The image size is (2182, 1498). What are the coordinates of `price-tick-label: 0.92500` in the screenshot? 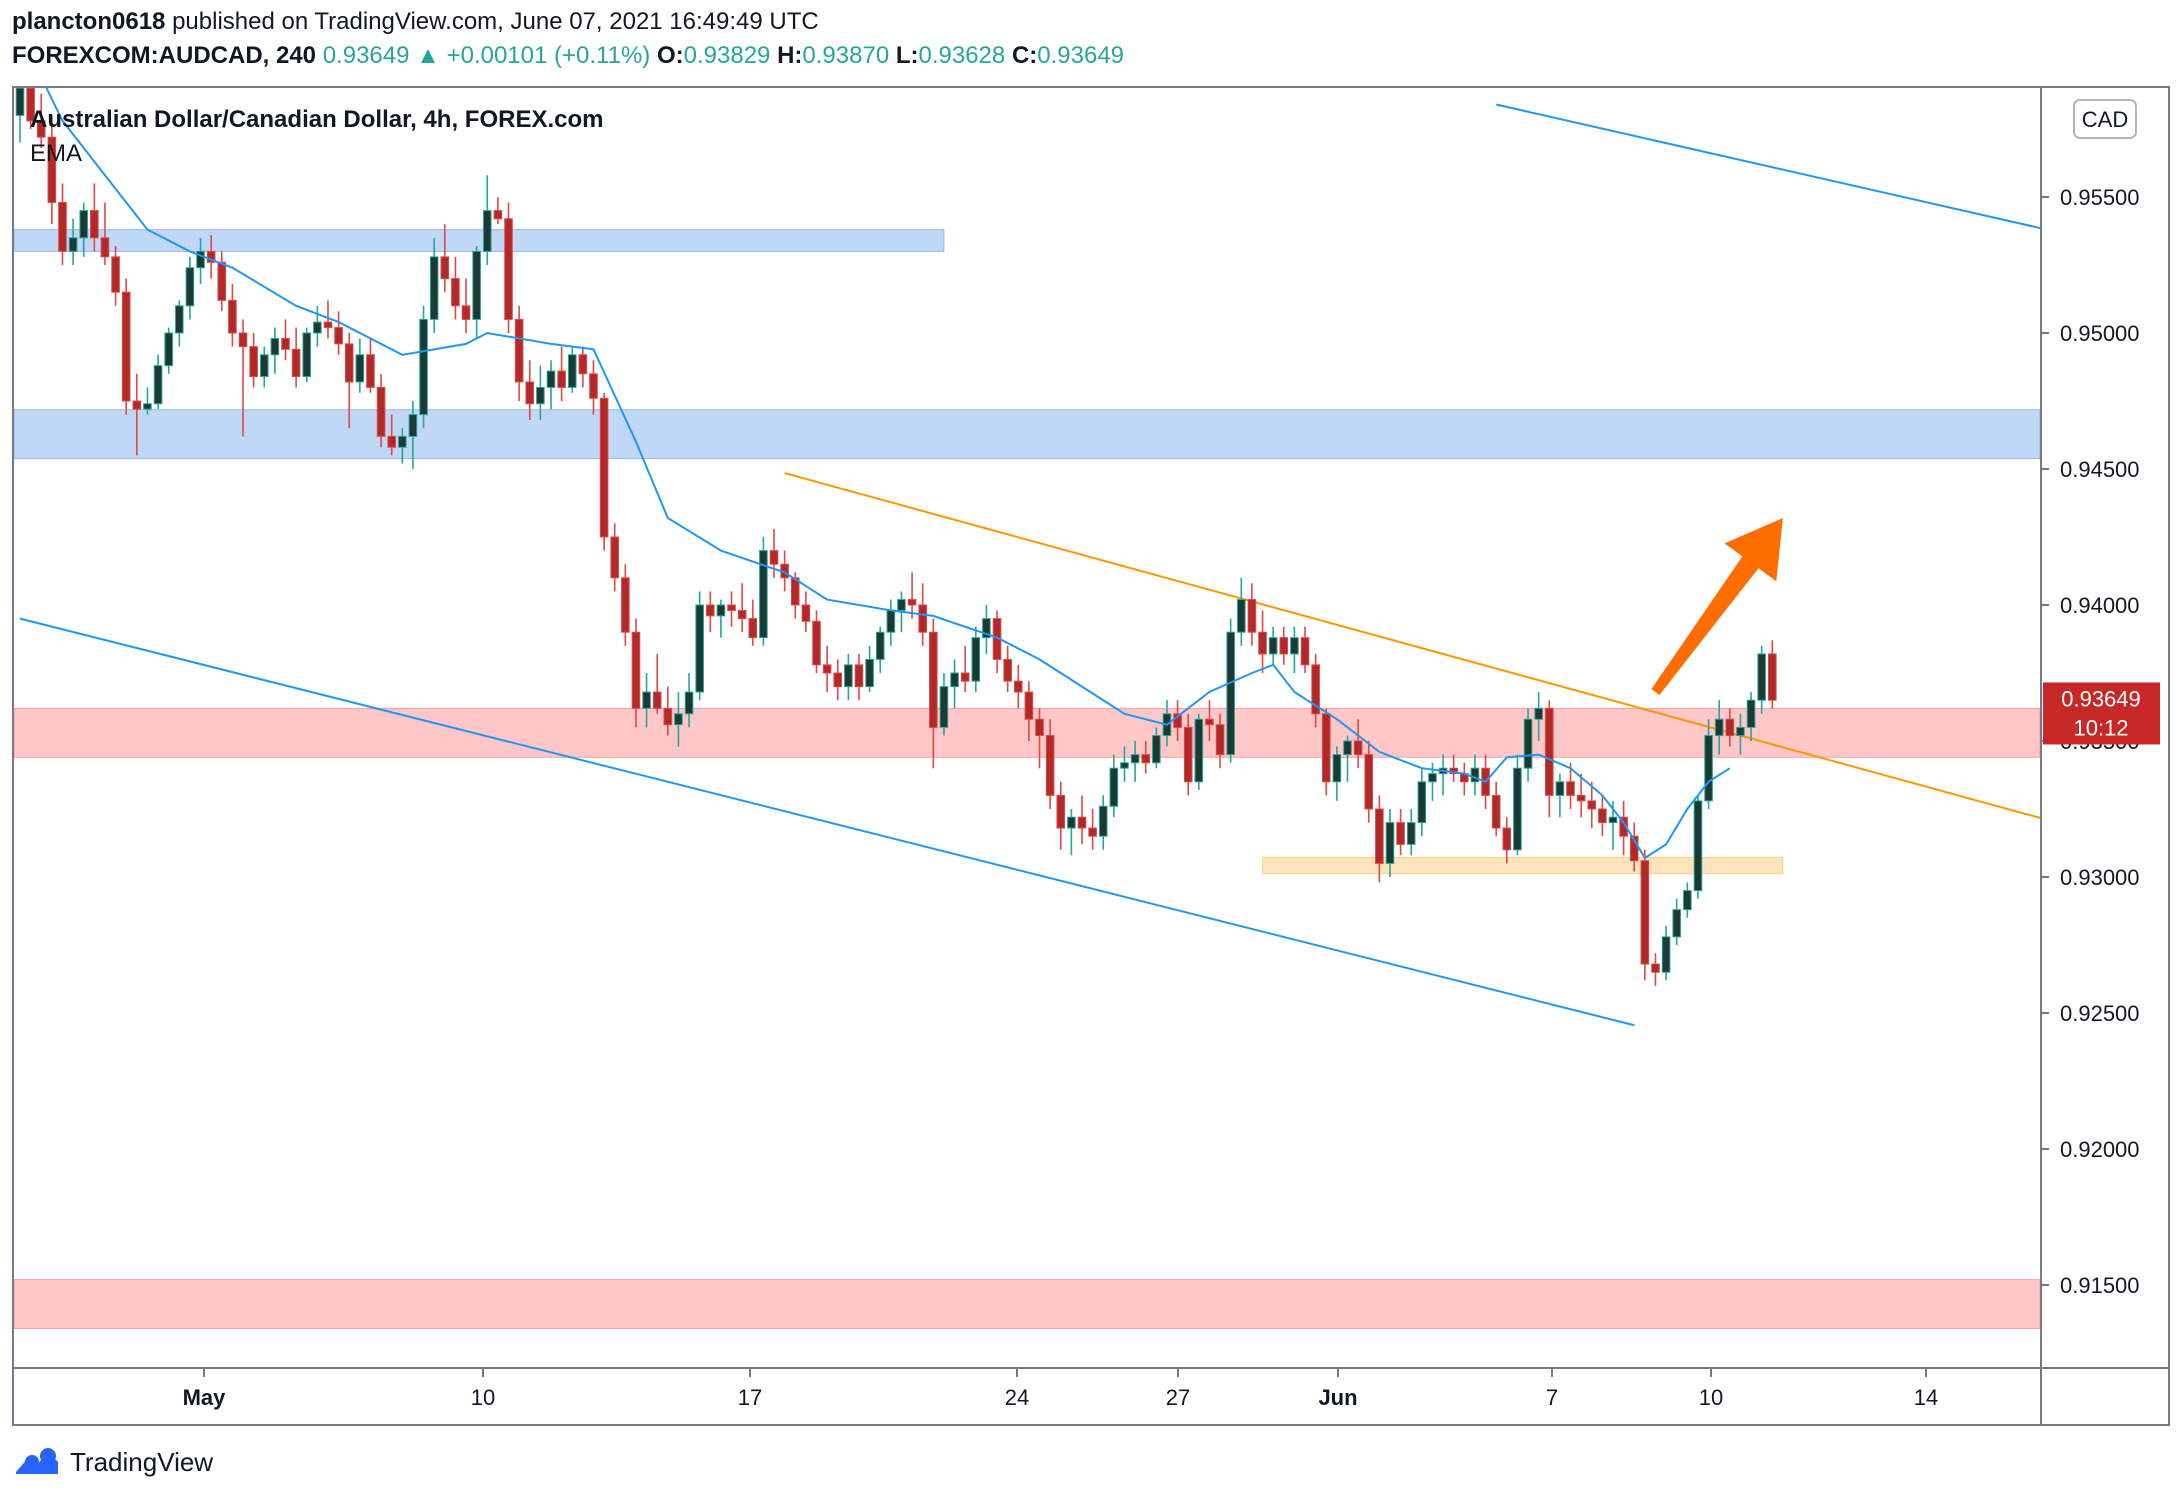 It's located at (2100, 1013).